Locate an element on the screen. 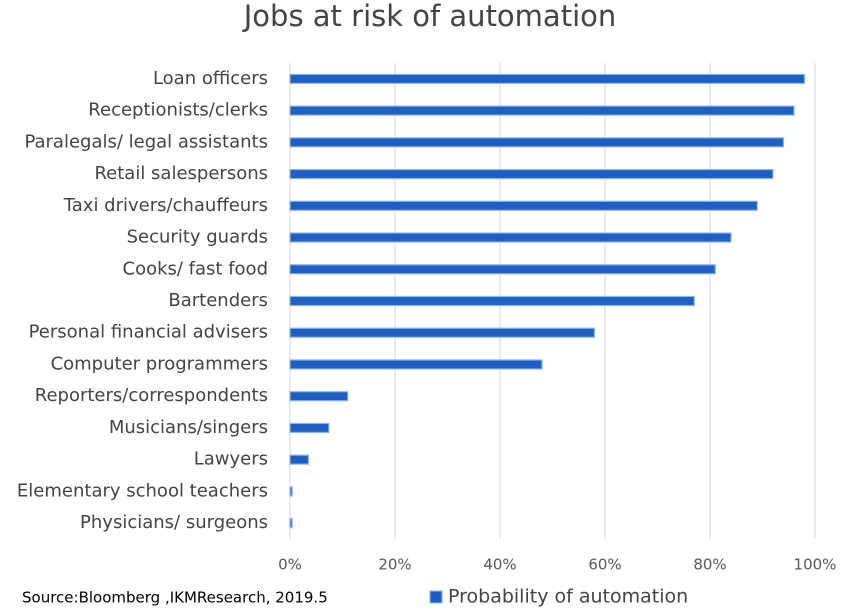  source-note: Source:Bloomberg ,IKMResearch, 2019.5 is located at coordinates (175, 598).